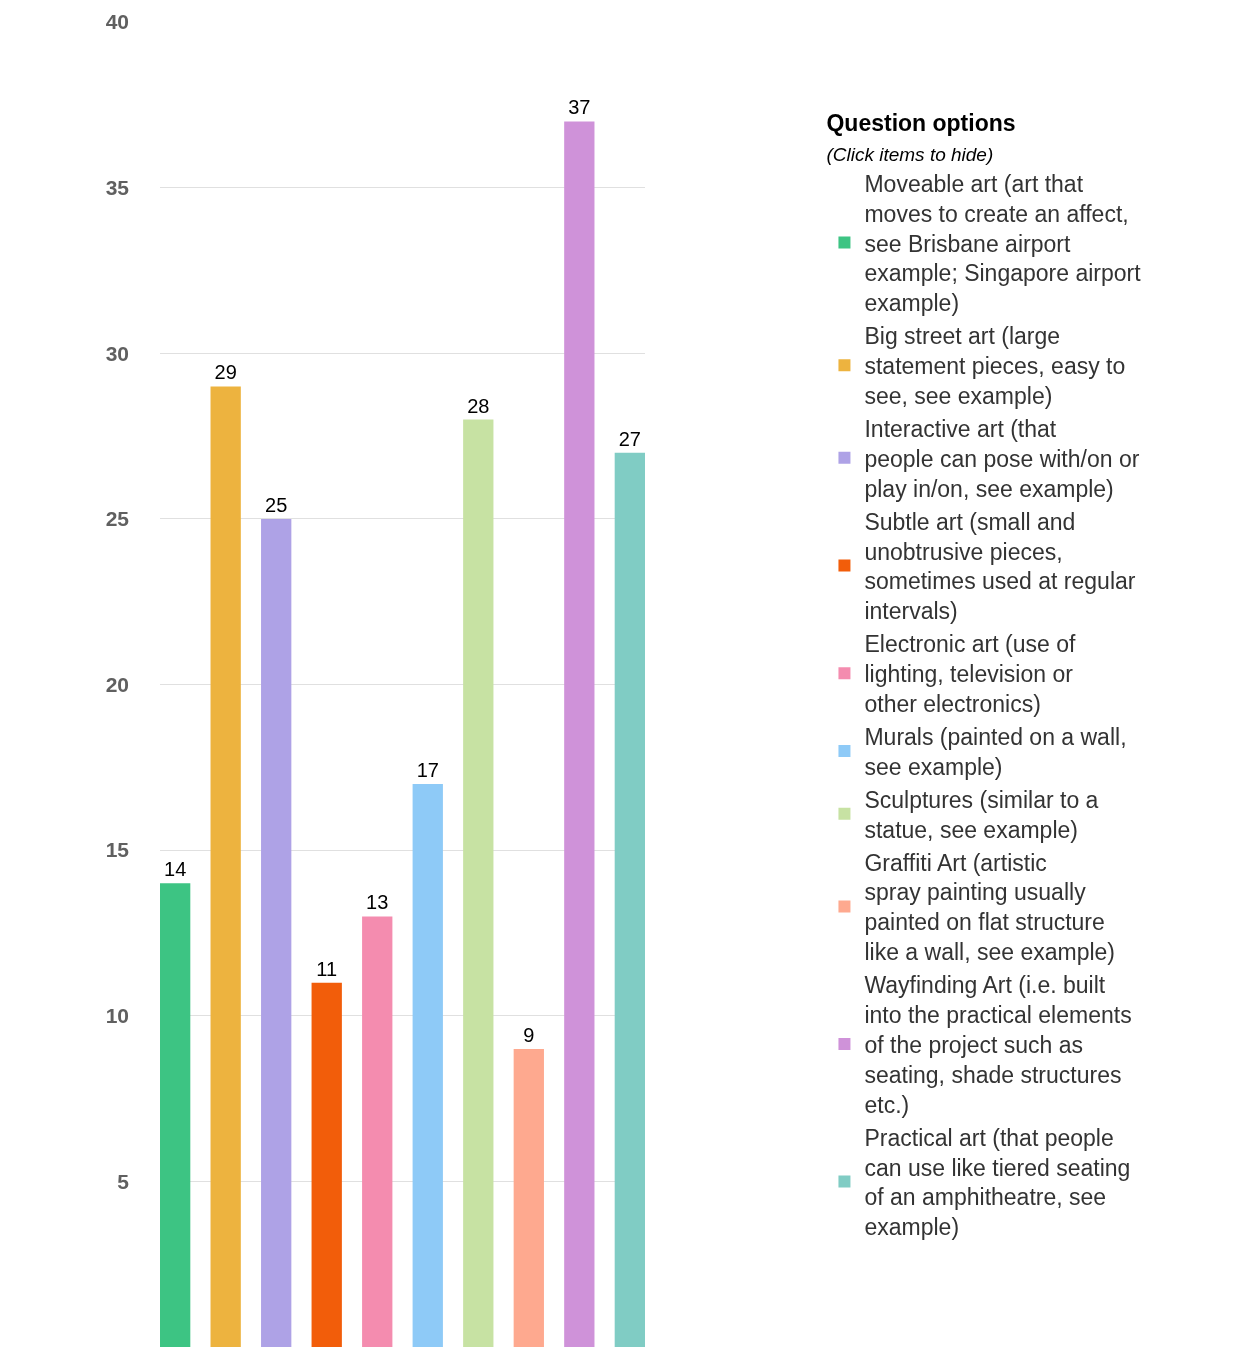  What do you see at coordinates (990, 907) in the screenshot?
I see `legend-label: Graffiti Art (artistic spray painting usually painted on flat structure like a wall, see example)` at bounding box center [990, 907].